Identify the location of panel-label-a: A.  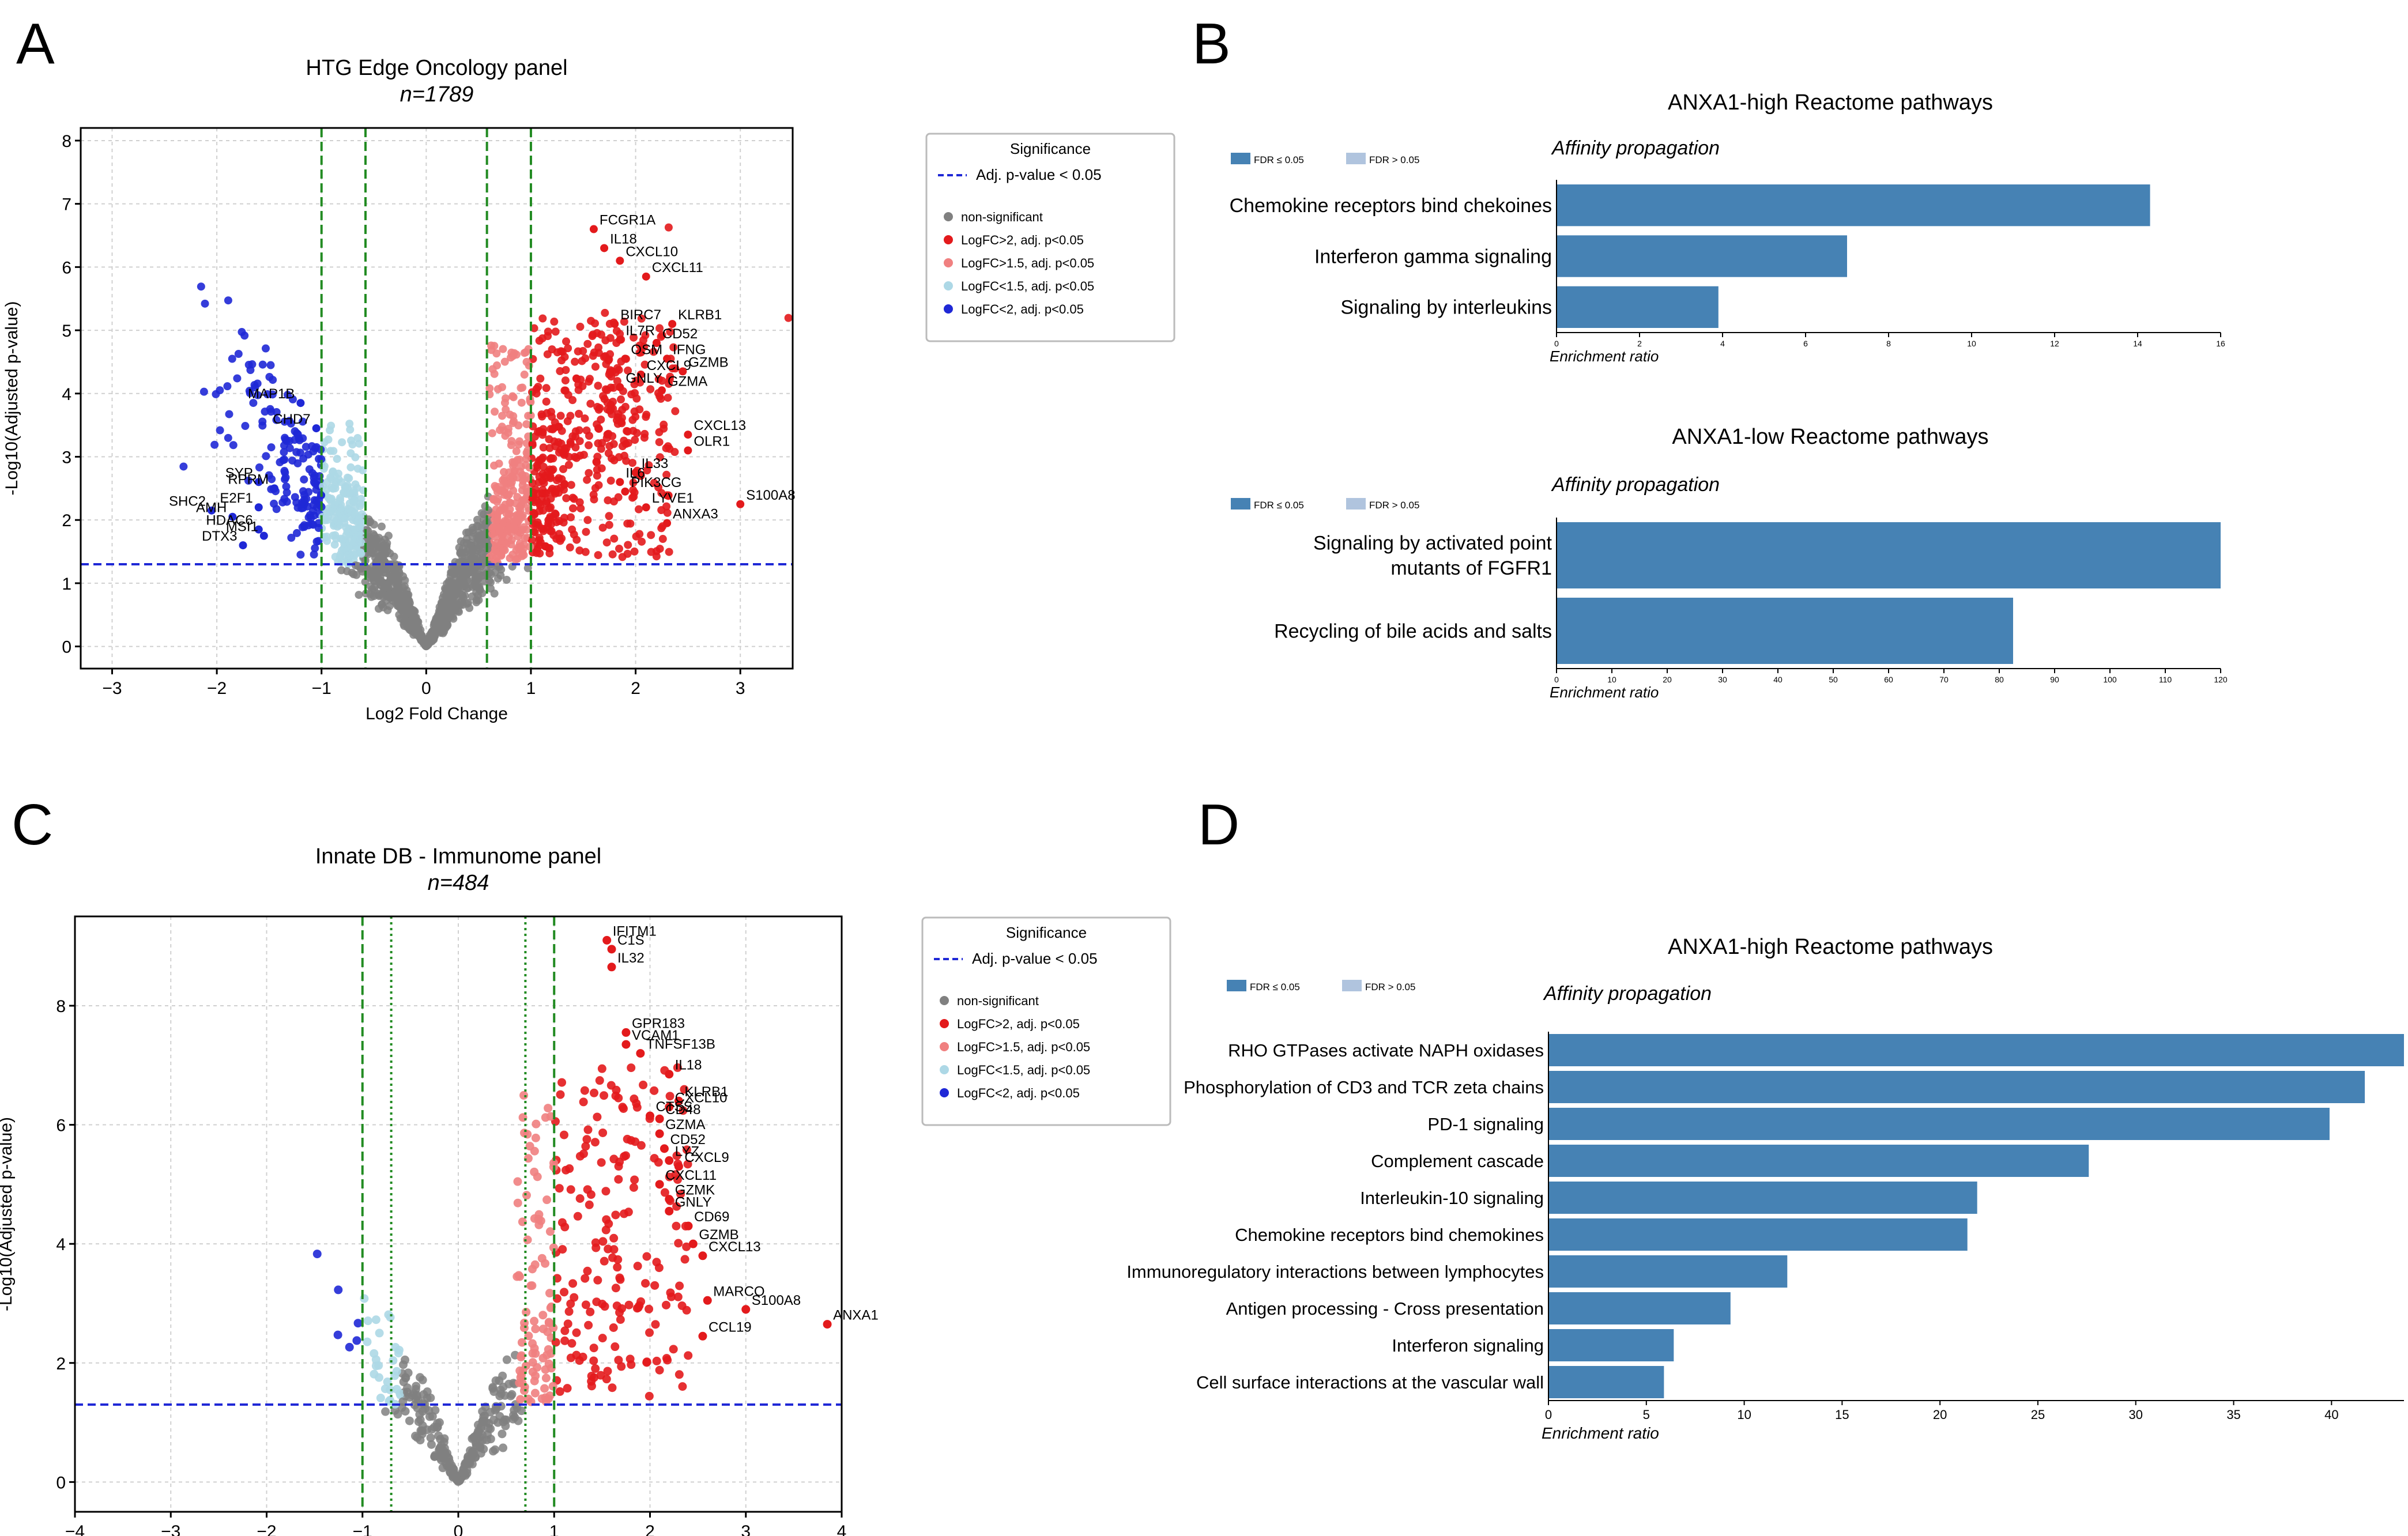
(35, 44).